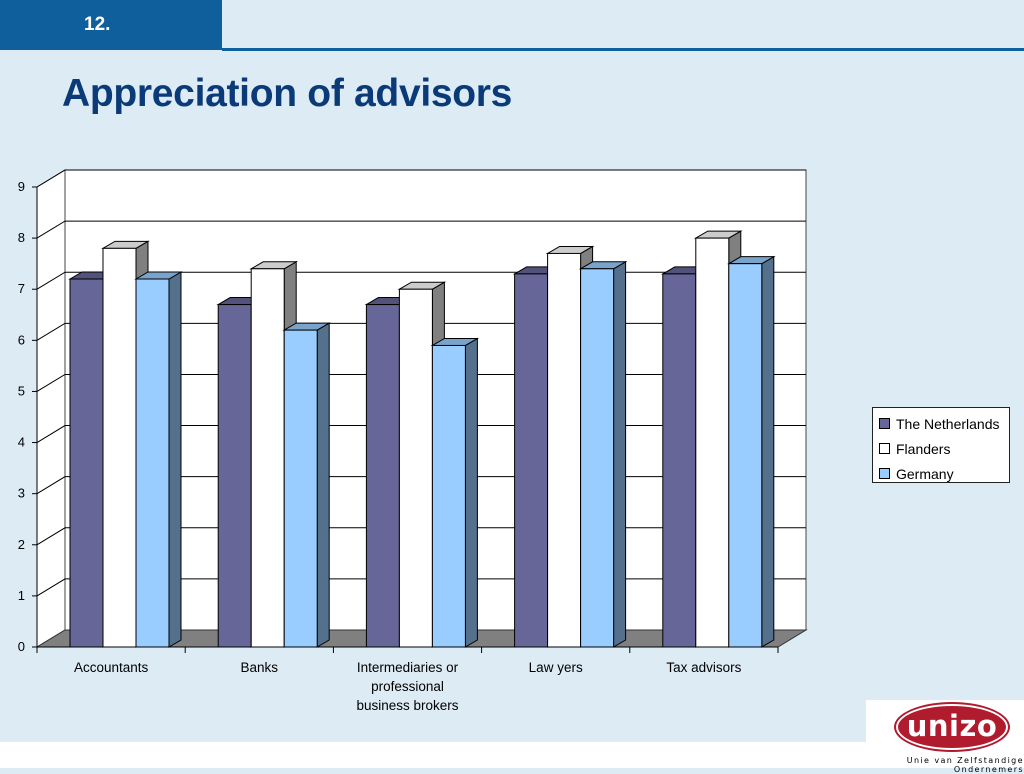  I want to click on logo-wordmark: unizo, so click(952, 726).